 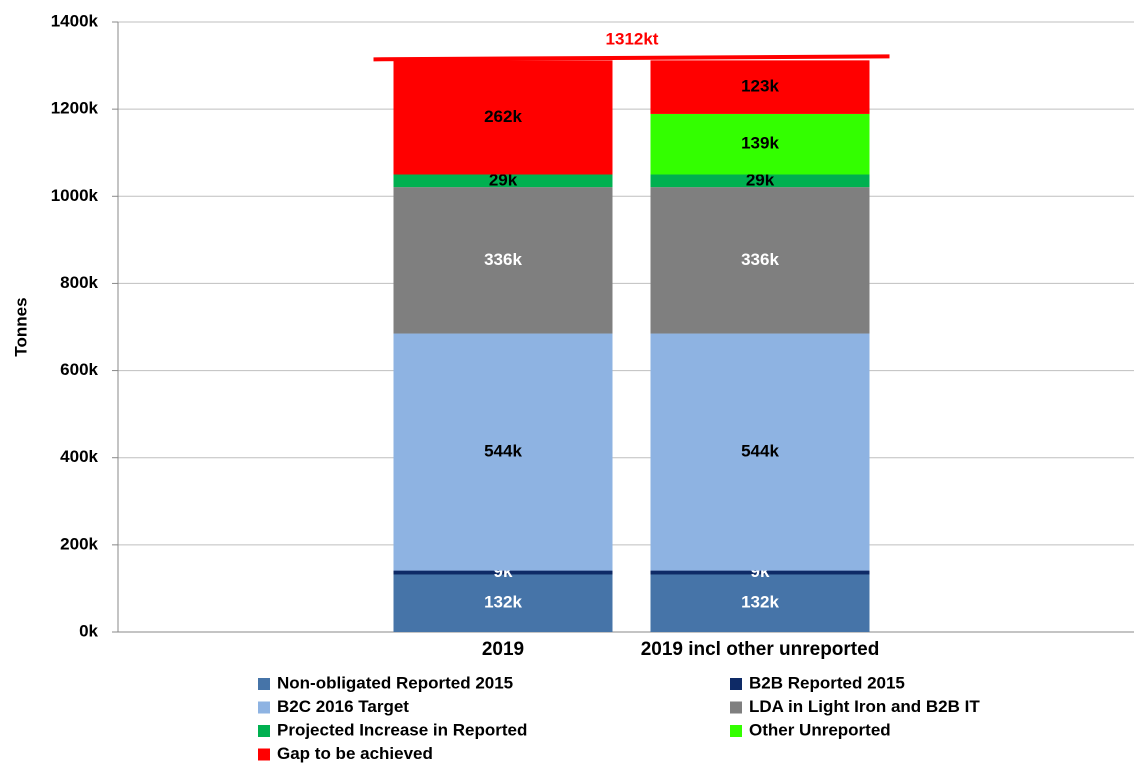 I want to click on y-tick-label: 400k, so click(x=79, y=456).